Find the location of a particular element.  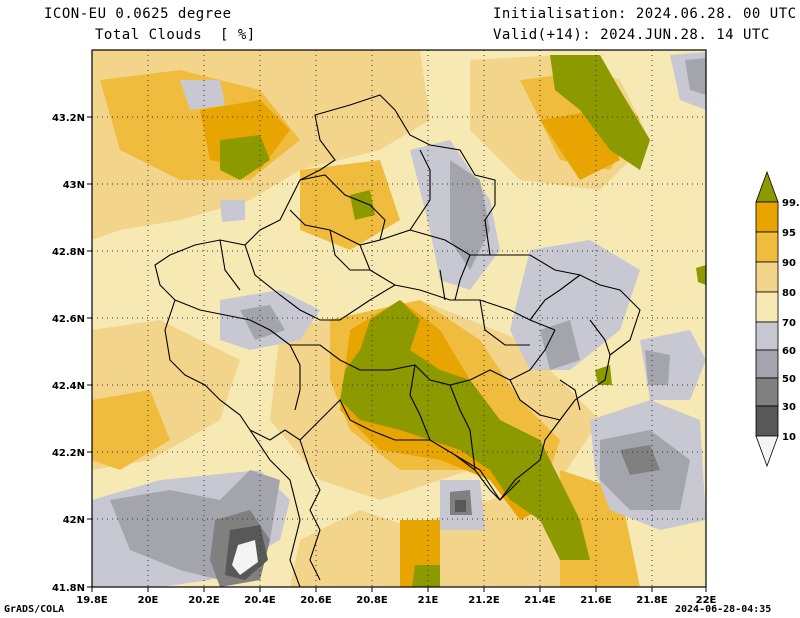

x-tick-label: 20.2E is located at coordinates (204, 600).